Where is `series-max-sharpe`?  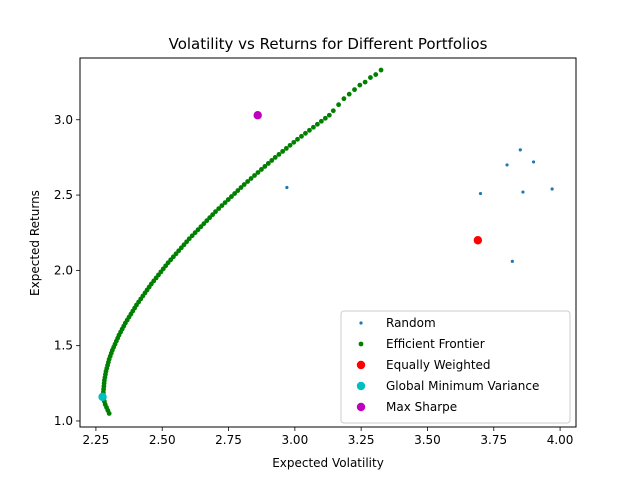 series-max-sharpe is located at coordinates (257, 115).